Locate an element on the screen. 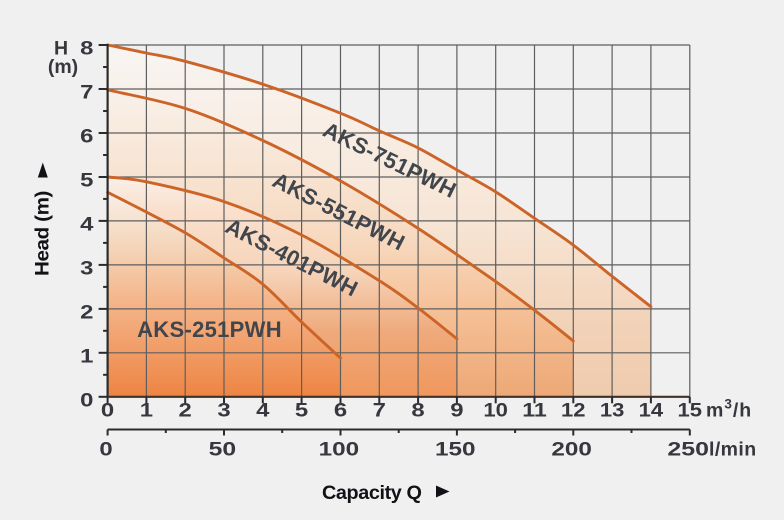  svg-text: 250 is located at coordinates (688, 450).